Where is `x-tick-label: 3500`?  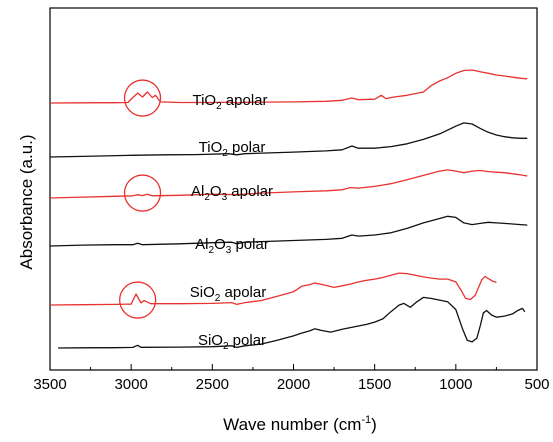
x-tick-label: 3500 is located at coordinates (49, 384).